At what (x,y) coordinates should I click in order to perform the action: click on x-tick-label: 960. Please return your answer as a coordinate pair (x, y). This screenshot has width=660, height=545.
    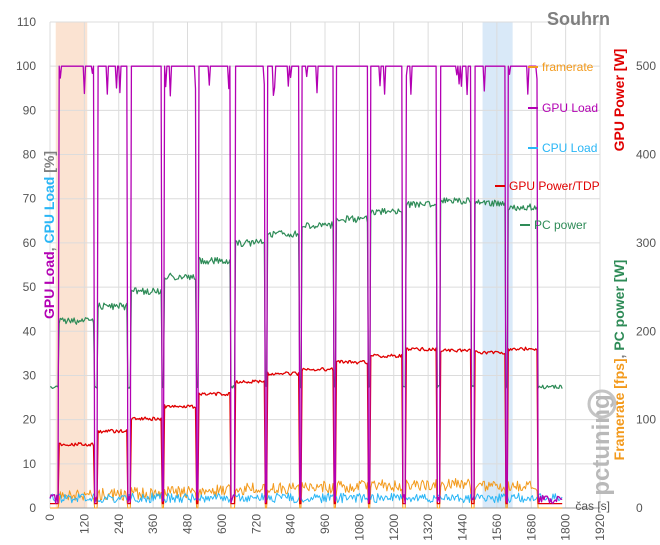
    Looking at the image, I should click on (325, 524).